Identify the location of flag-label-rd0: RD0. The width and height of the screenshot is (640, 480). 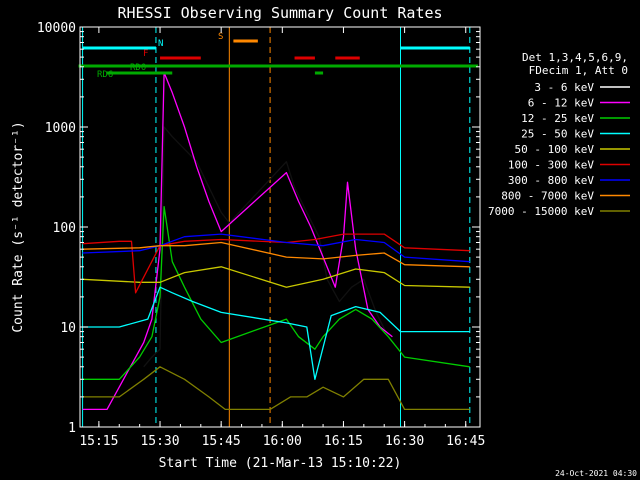
(138, 68).